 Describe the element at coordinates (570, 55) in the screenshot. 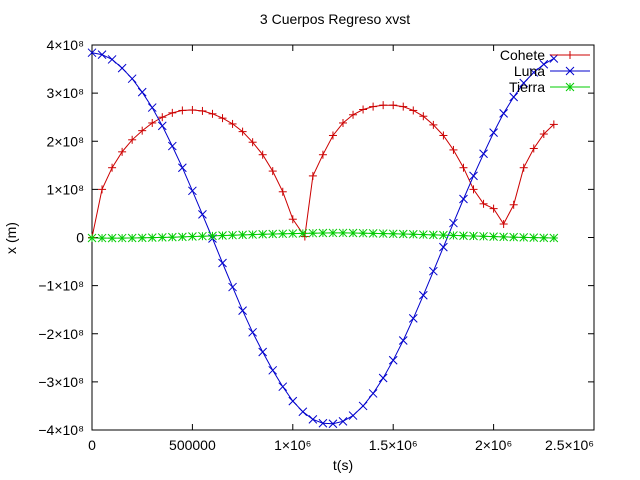

I see `legend-marker-cohete` at that location.